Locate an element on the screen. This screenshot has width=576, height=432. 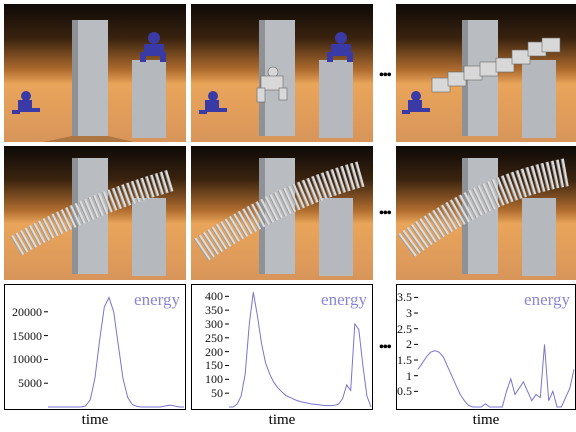
ellipsis-middle: ••• is located at coordinates (385, 213).